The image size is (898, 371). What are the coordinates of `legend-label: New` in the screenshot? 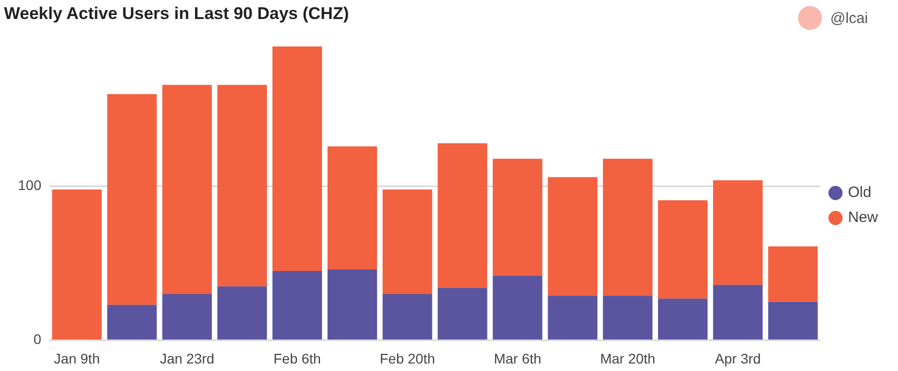 It's located at (863, 217).